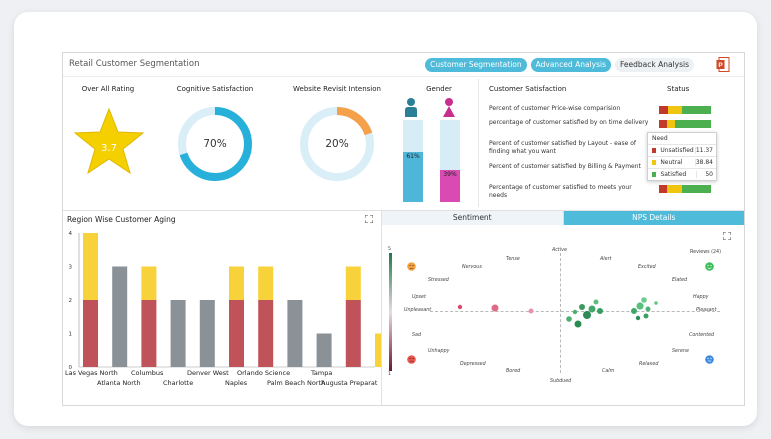  Describe the element at coordinates (208, 373) in the screenshot. I see `x-tick-label: Denver West` at that location.